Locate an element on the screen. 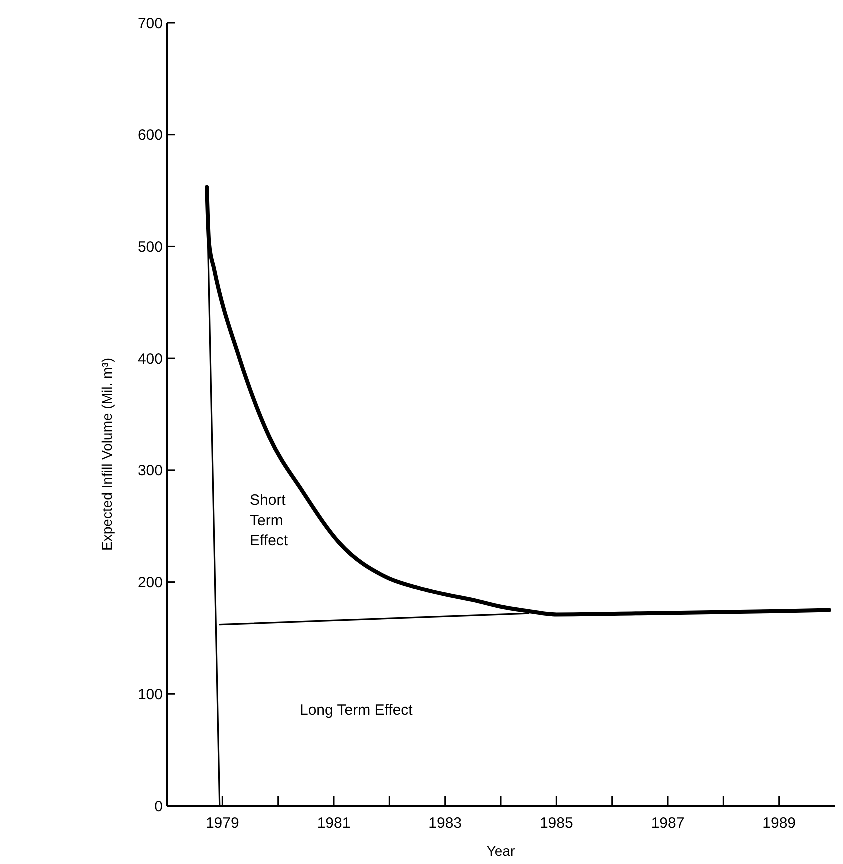  x-tick-label: 1981 is located at coordinates (334, 823).